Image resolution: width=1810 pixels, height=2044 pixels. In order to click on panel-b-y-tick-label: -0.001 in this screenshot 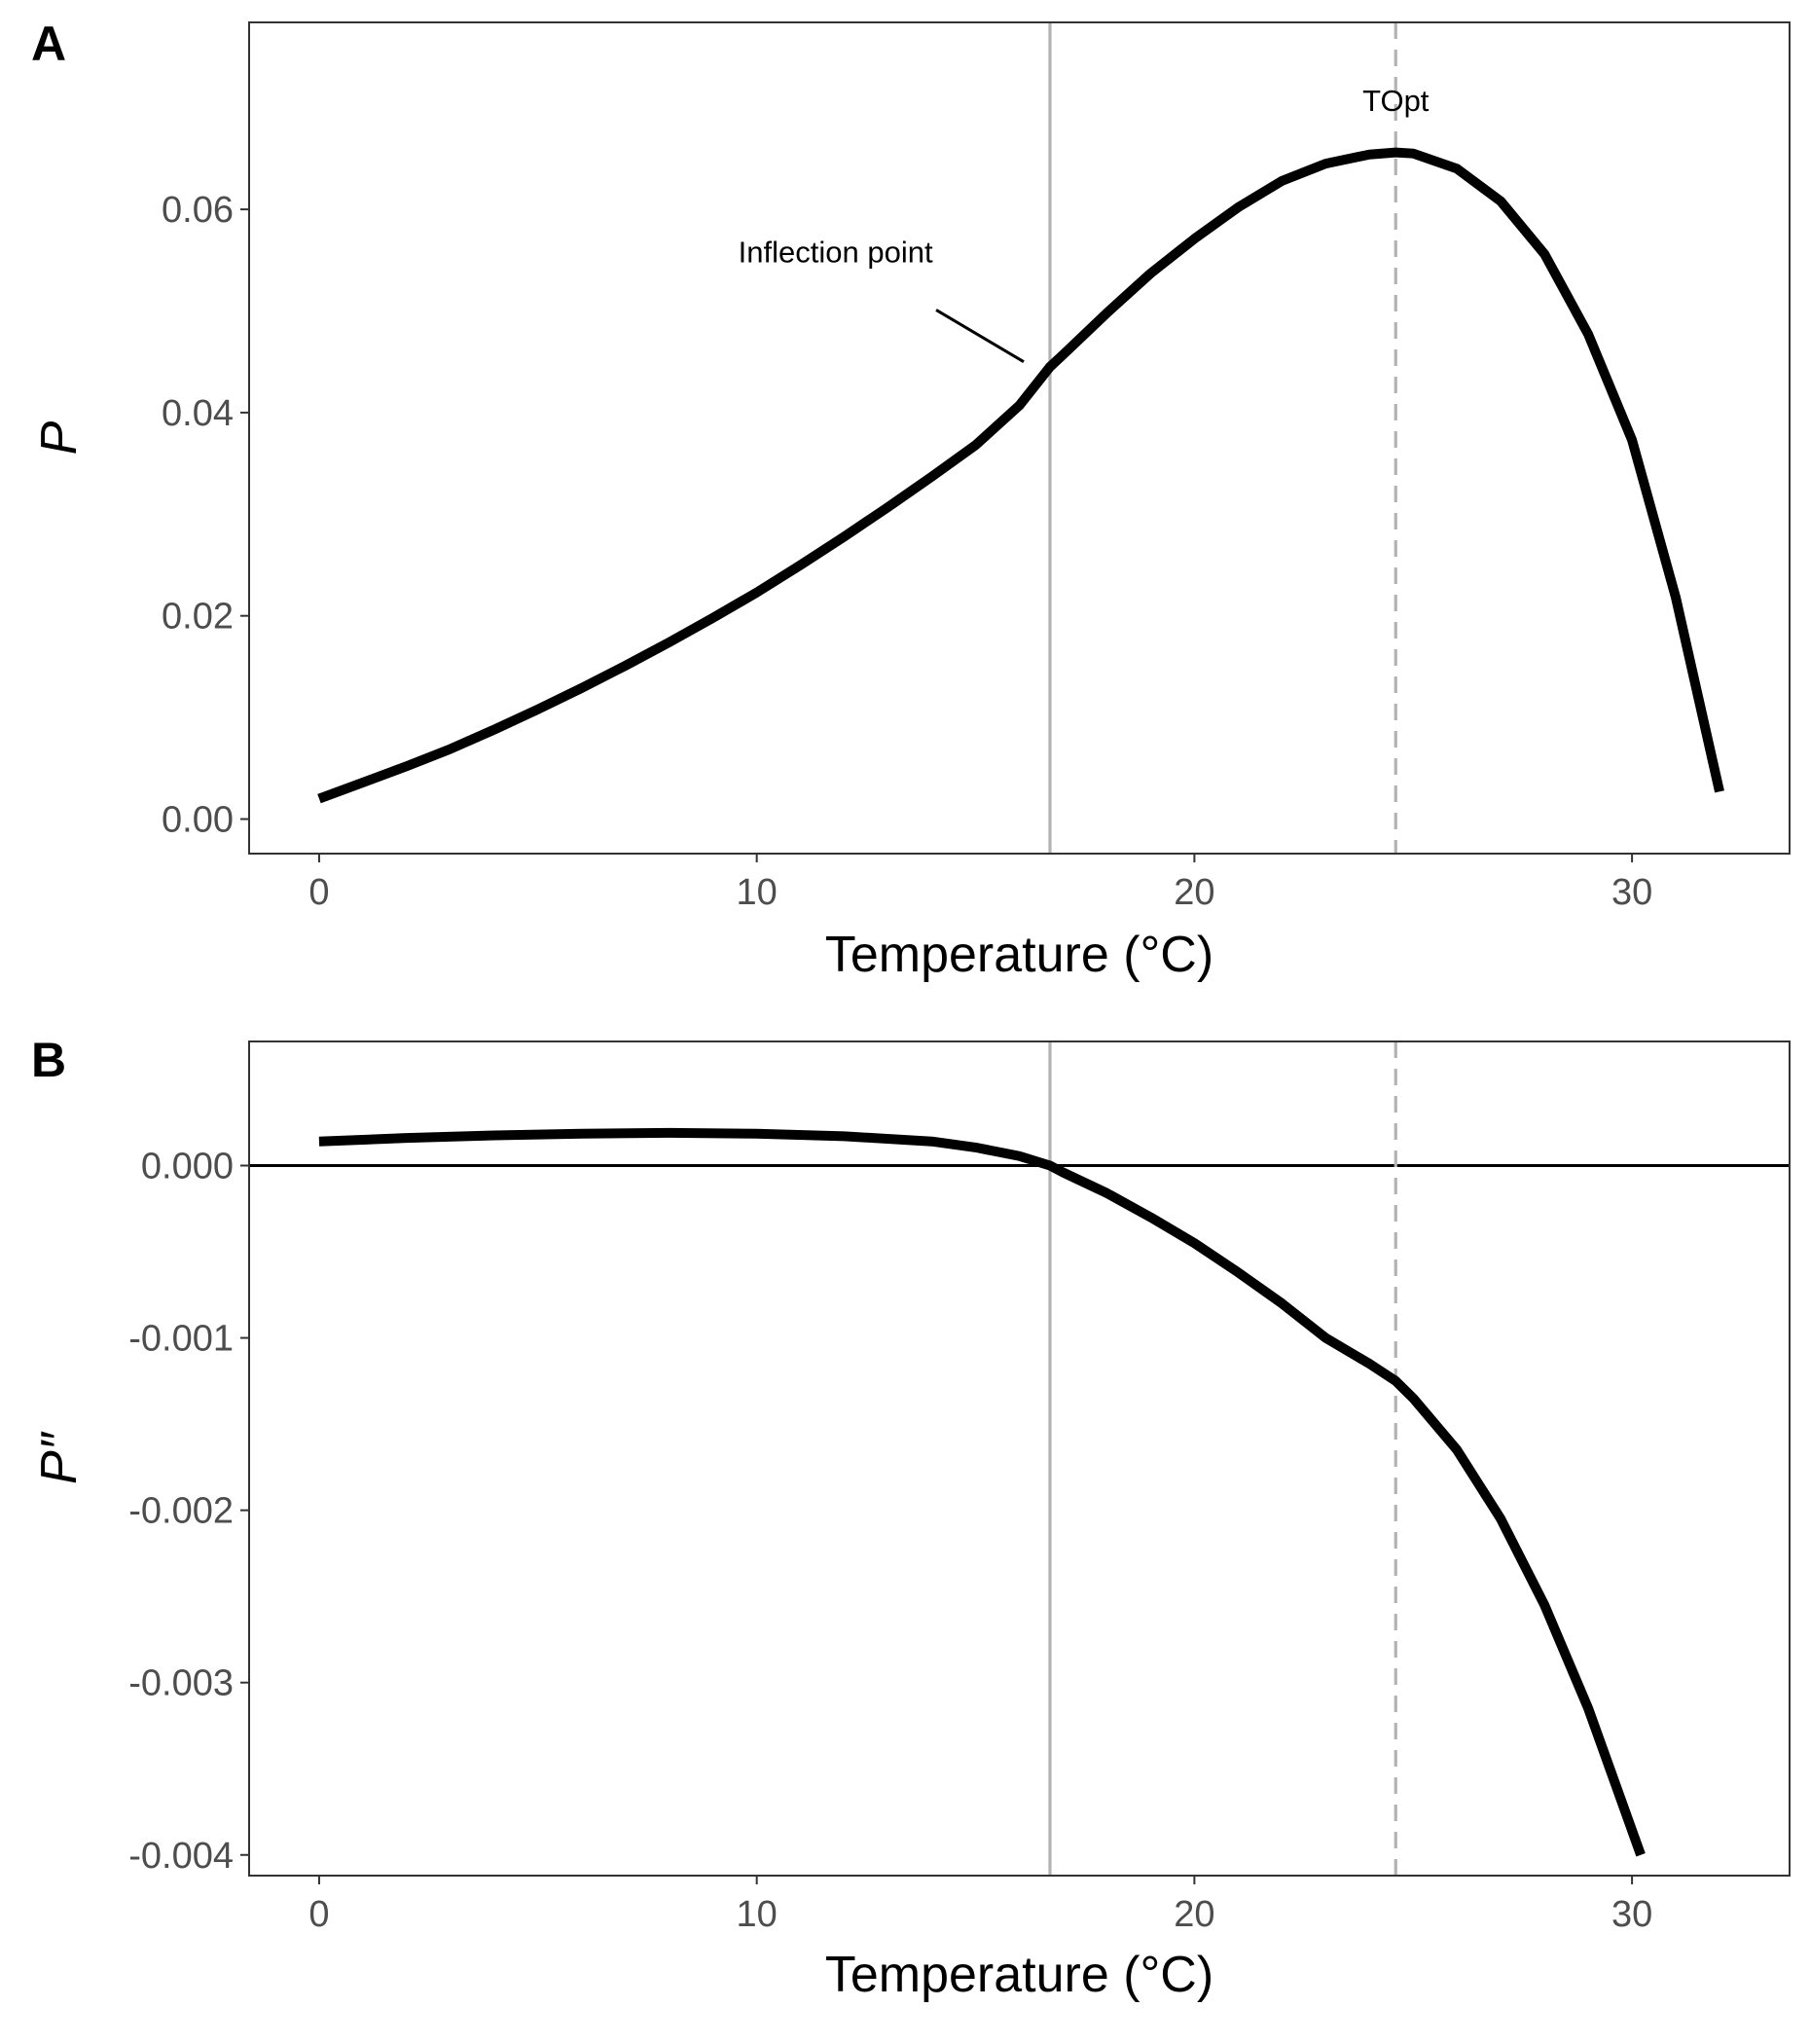, I will do `click(181, 1340)`.